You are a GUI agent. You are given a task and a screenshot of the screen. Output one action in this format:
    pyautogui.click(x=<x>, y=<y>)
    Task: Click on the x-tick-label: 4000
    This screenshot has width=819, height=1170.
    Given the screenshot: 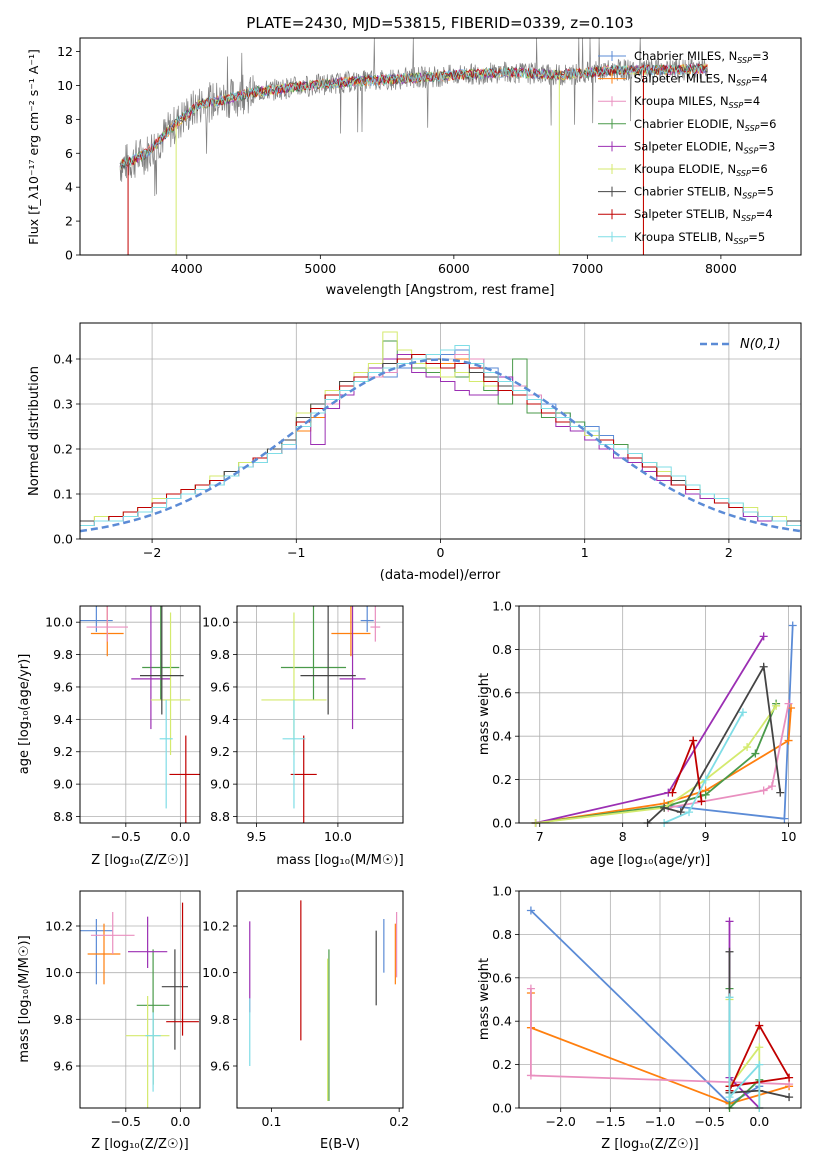 What is the action you would take?
    pyautogui.click(x=187, y=268)
    